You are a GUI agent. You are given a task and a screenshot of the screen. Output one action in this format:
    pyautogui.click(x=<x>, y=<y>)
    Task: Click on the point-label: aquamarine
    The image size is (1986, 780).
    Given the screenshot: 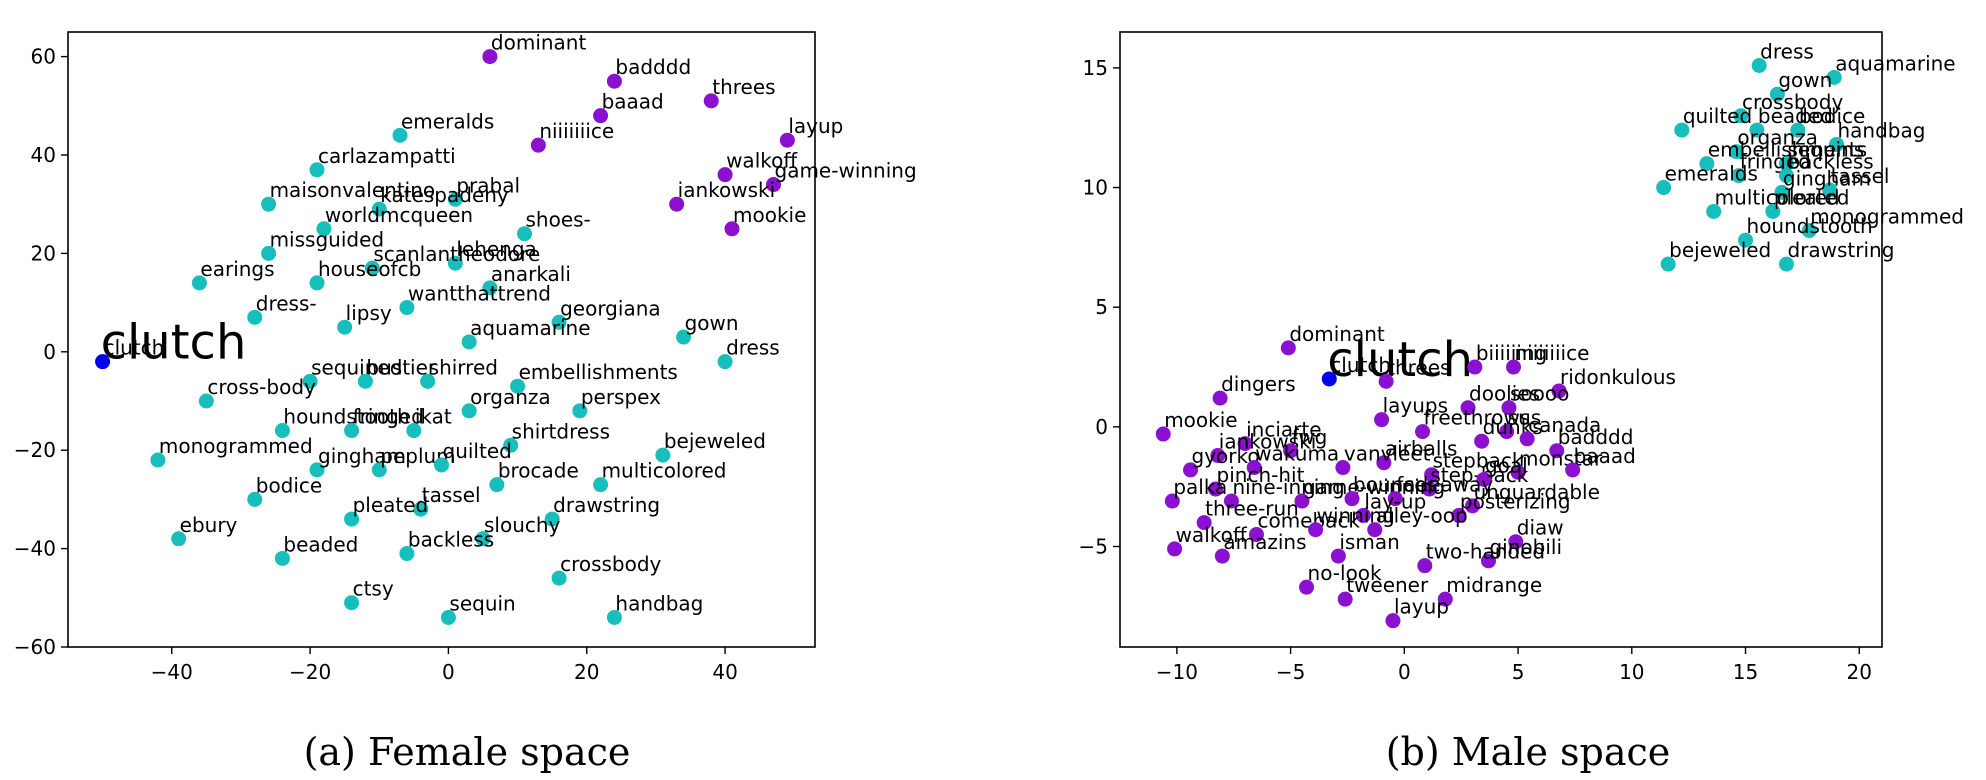 What is the action you would take?
    pyautogui.click(x=1895, y=63)
    